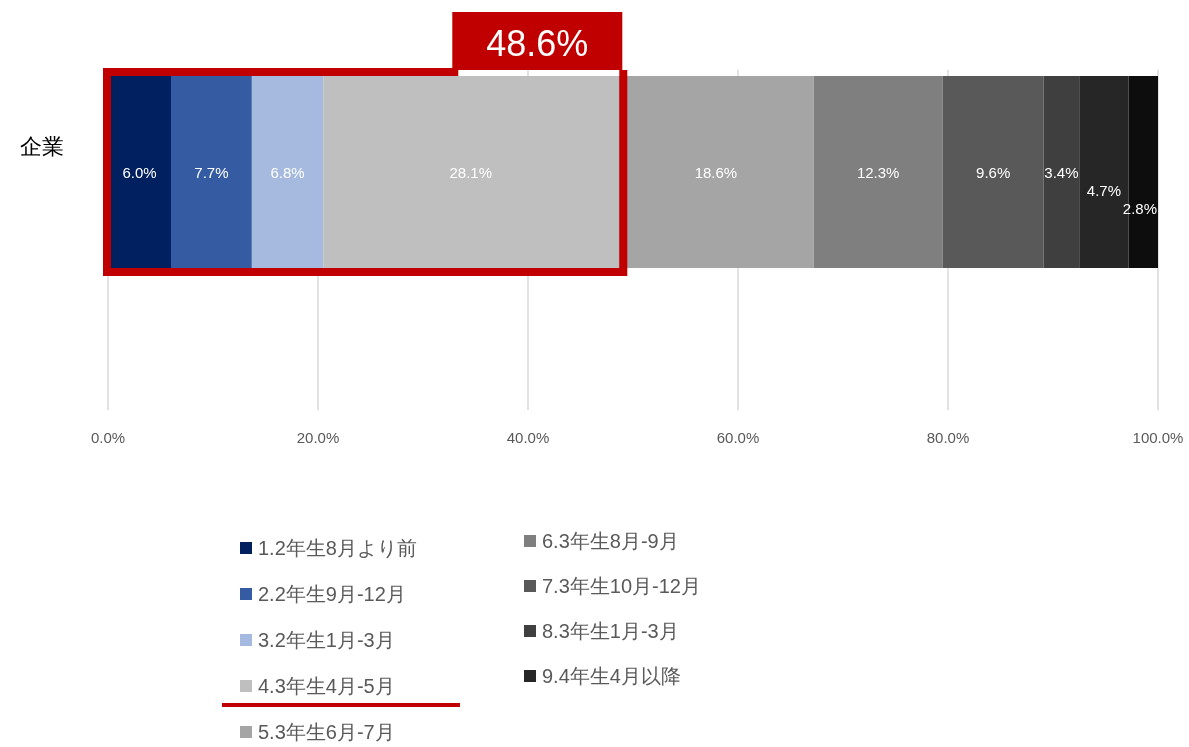  I want to click on data-label: 28.1%, so click(471, 172).